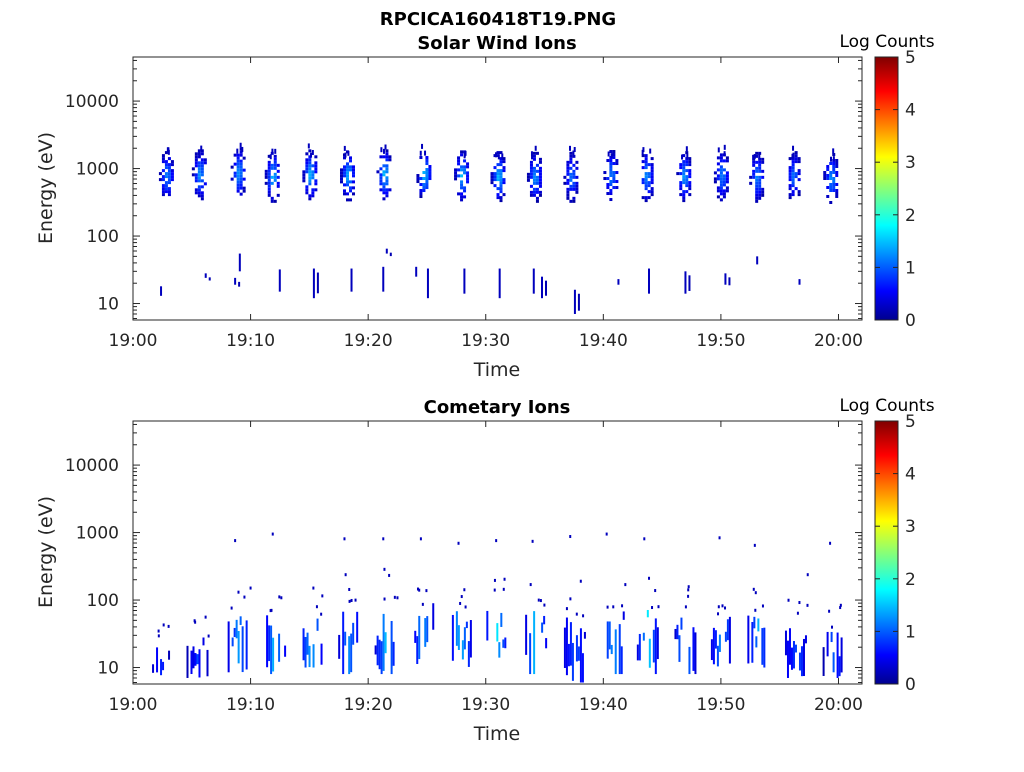 The width and height of the screenshot is (1024, 772). What do you see at coordinates (97, 170) in the screenshot?
I see `y-tick-label: 1000` at bounding box center [97, 170].